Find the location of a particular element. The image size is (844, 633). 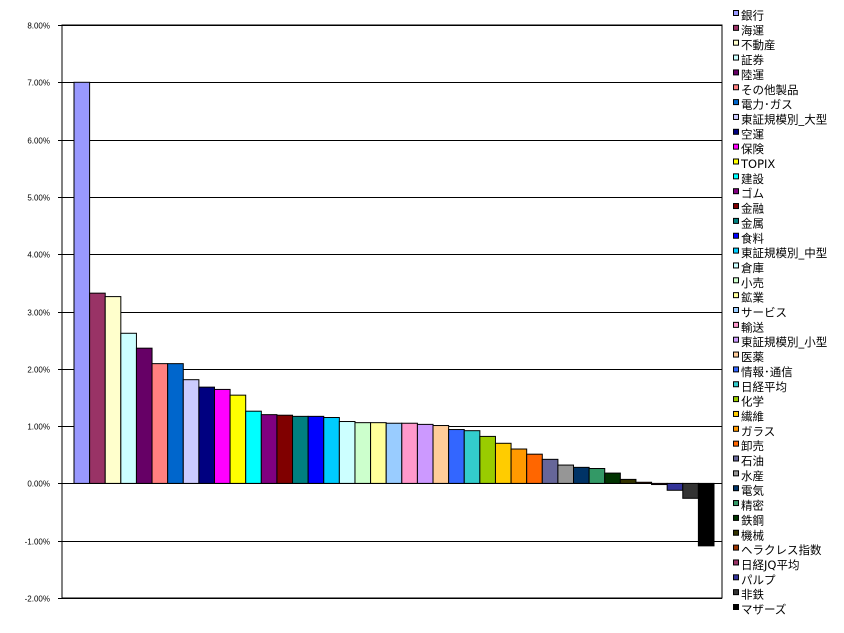

legend-item: 医薬 is located at coordinates (748, 357).